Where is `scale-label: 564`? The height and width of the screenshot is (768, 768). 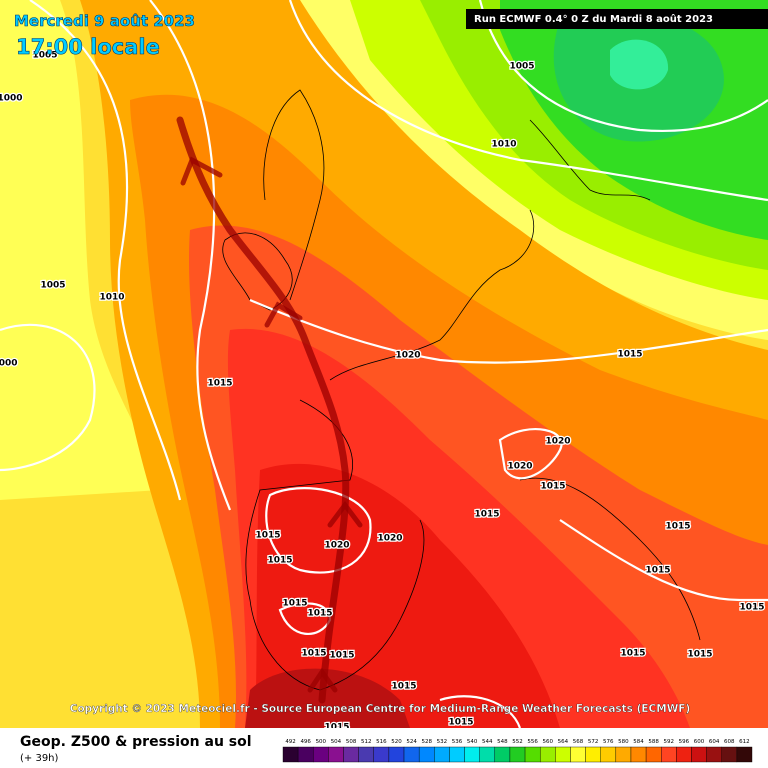 scale-label: 564 is located at coordinates (563, 742).